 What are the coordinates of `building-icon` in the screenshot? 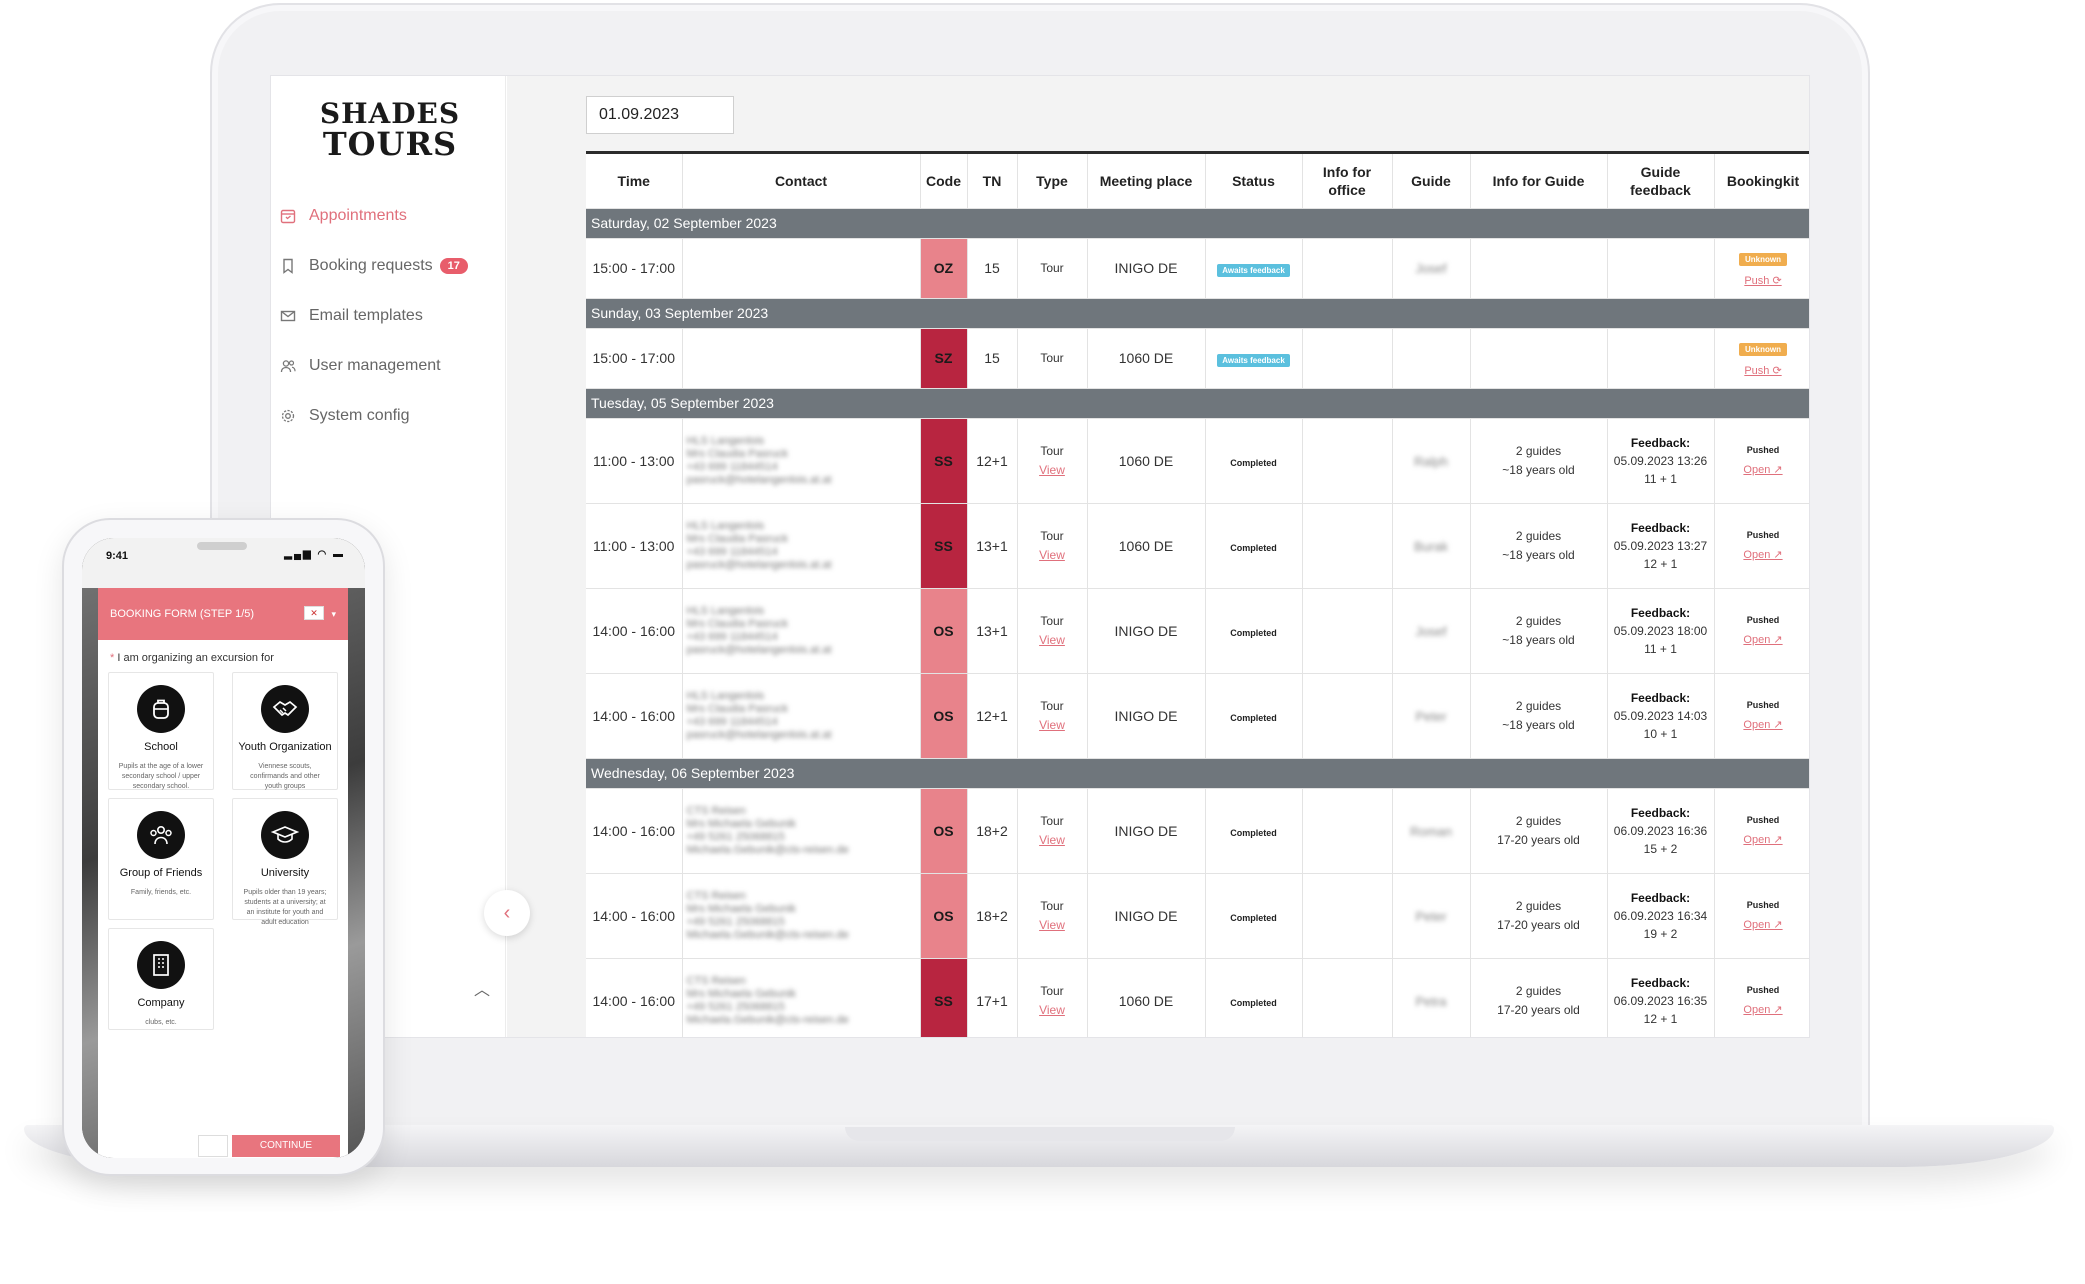 It's located at (161, 965).